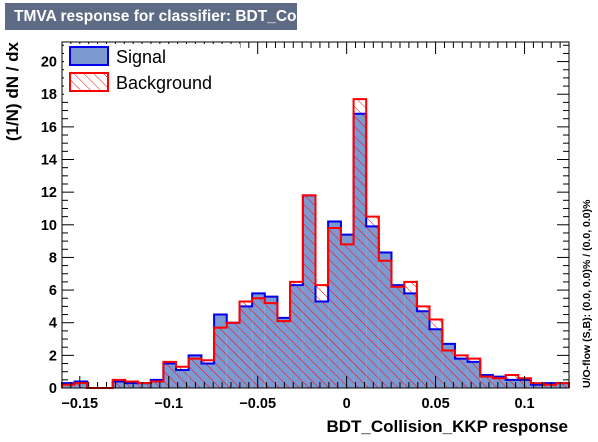 Image resolution: width=598 pixels, height=442 pixels. Describe the element at coordinates (347, 404) in the screenshot. I see `x-tick-label: 0` at that location.